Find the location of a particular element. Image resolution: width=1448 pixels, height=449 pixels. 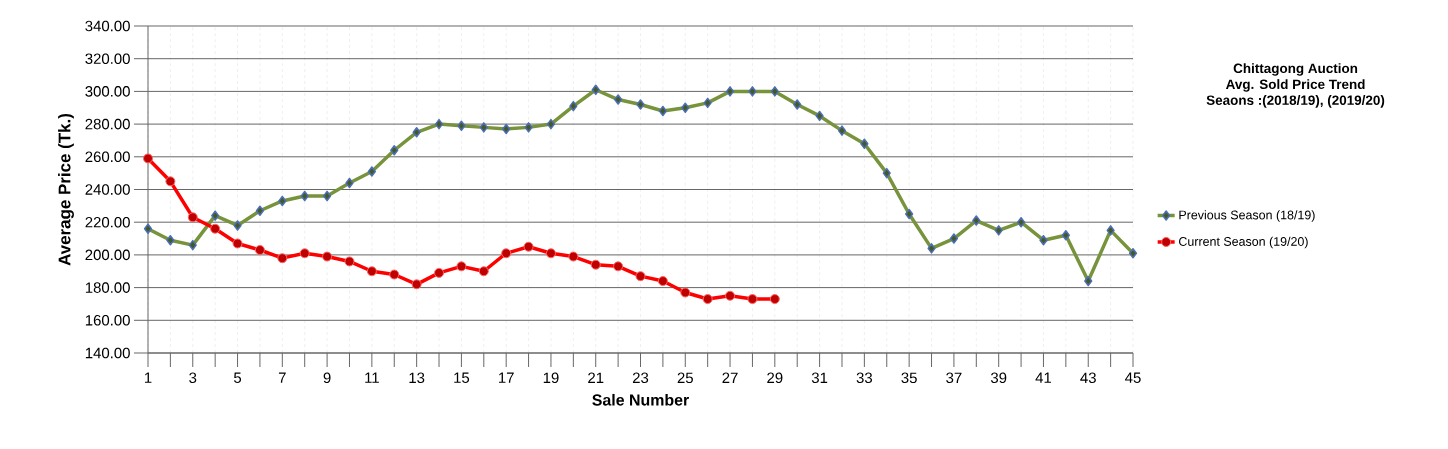

x-tick-label: 5 is located at coordinates (237, 377).